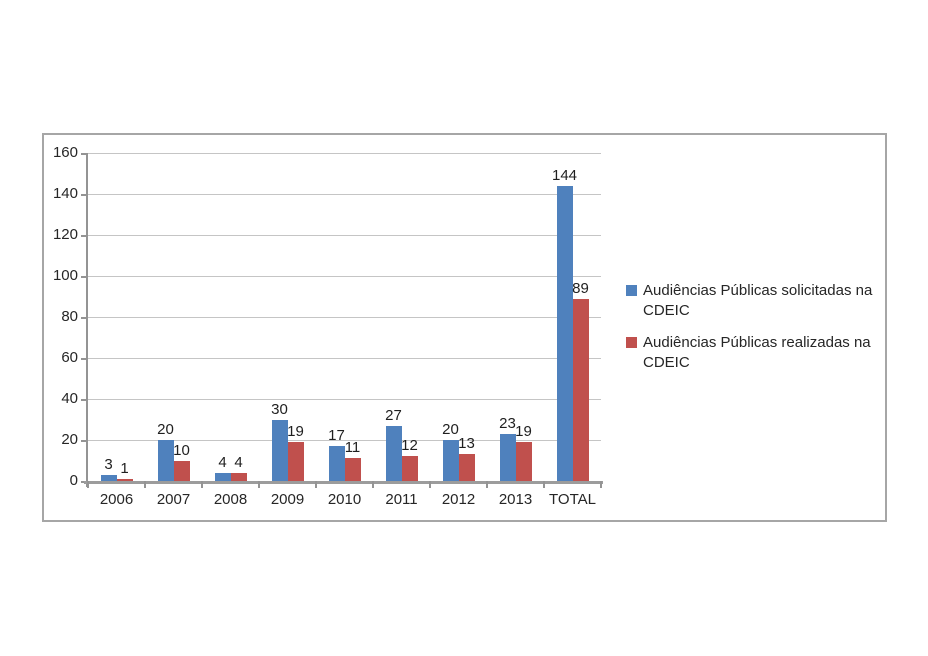  Describe the element at coordinates (564, 333) in the screenshot. I see `bar-series1-total` at that location.